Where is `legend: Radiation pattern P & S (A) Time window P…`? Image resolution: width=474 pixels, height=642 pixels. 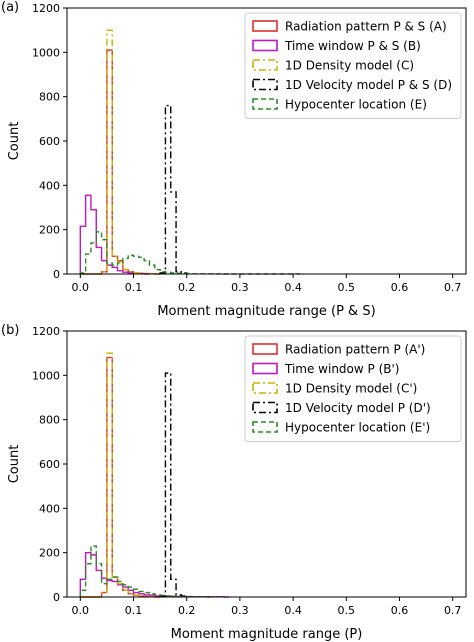 legend: Radiation pattern P & S (A) Time window P… is located at coordinates (353, 65).